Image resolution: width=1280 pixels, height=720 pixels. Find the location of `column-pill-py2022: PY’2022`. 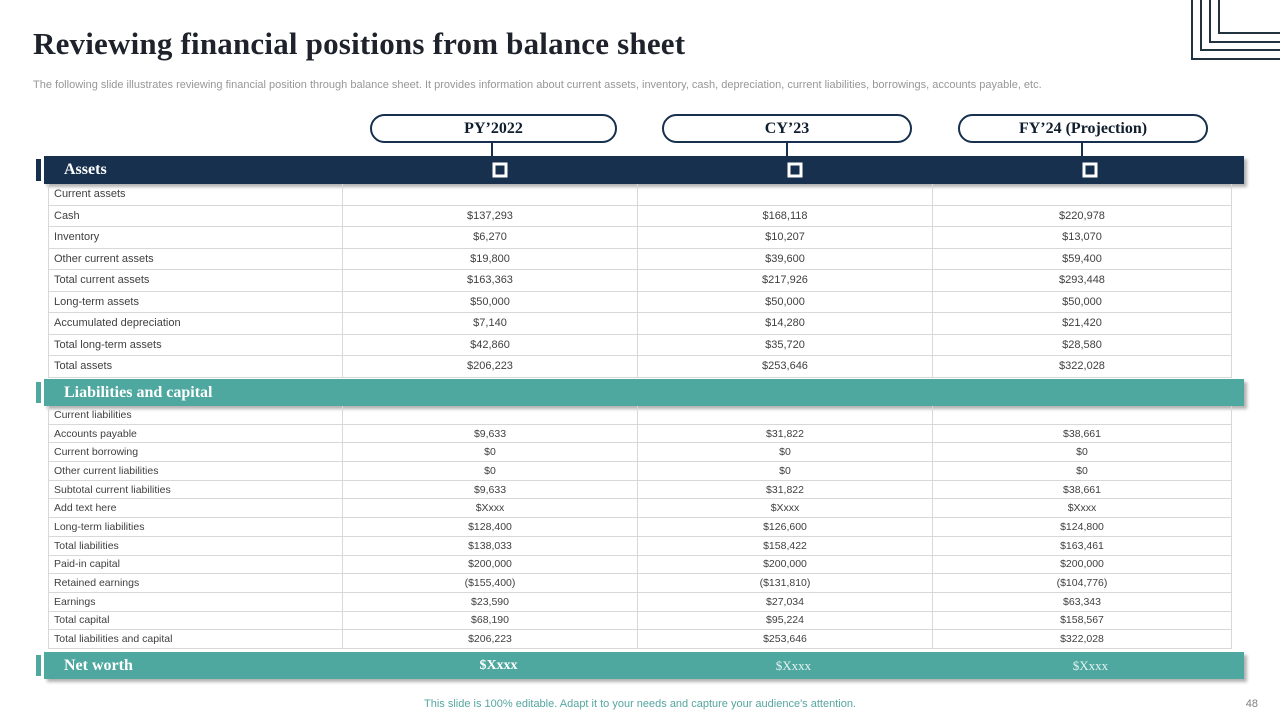

column-pill-py2022: PY’2022 is located at coordinates (493, 128).